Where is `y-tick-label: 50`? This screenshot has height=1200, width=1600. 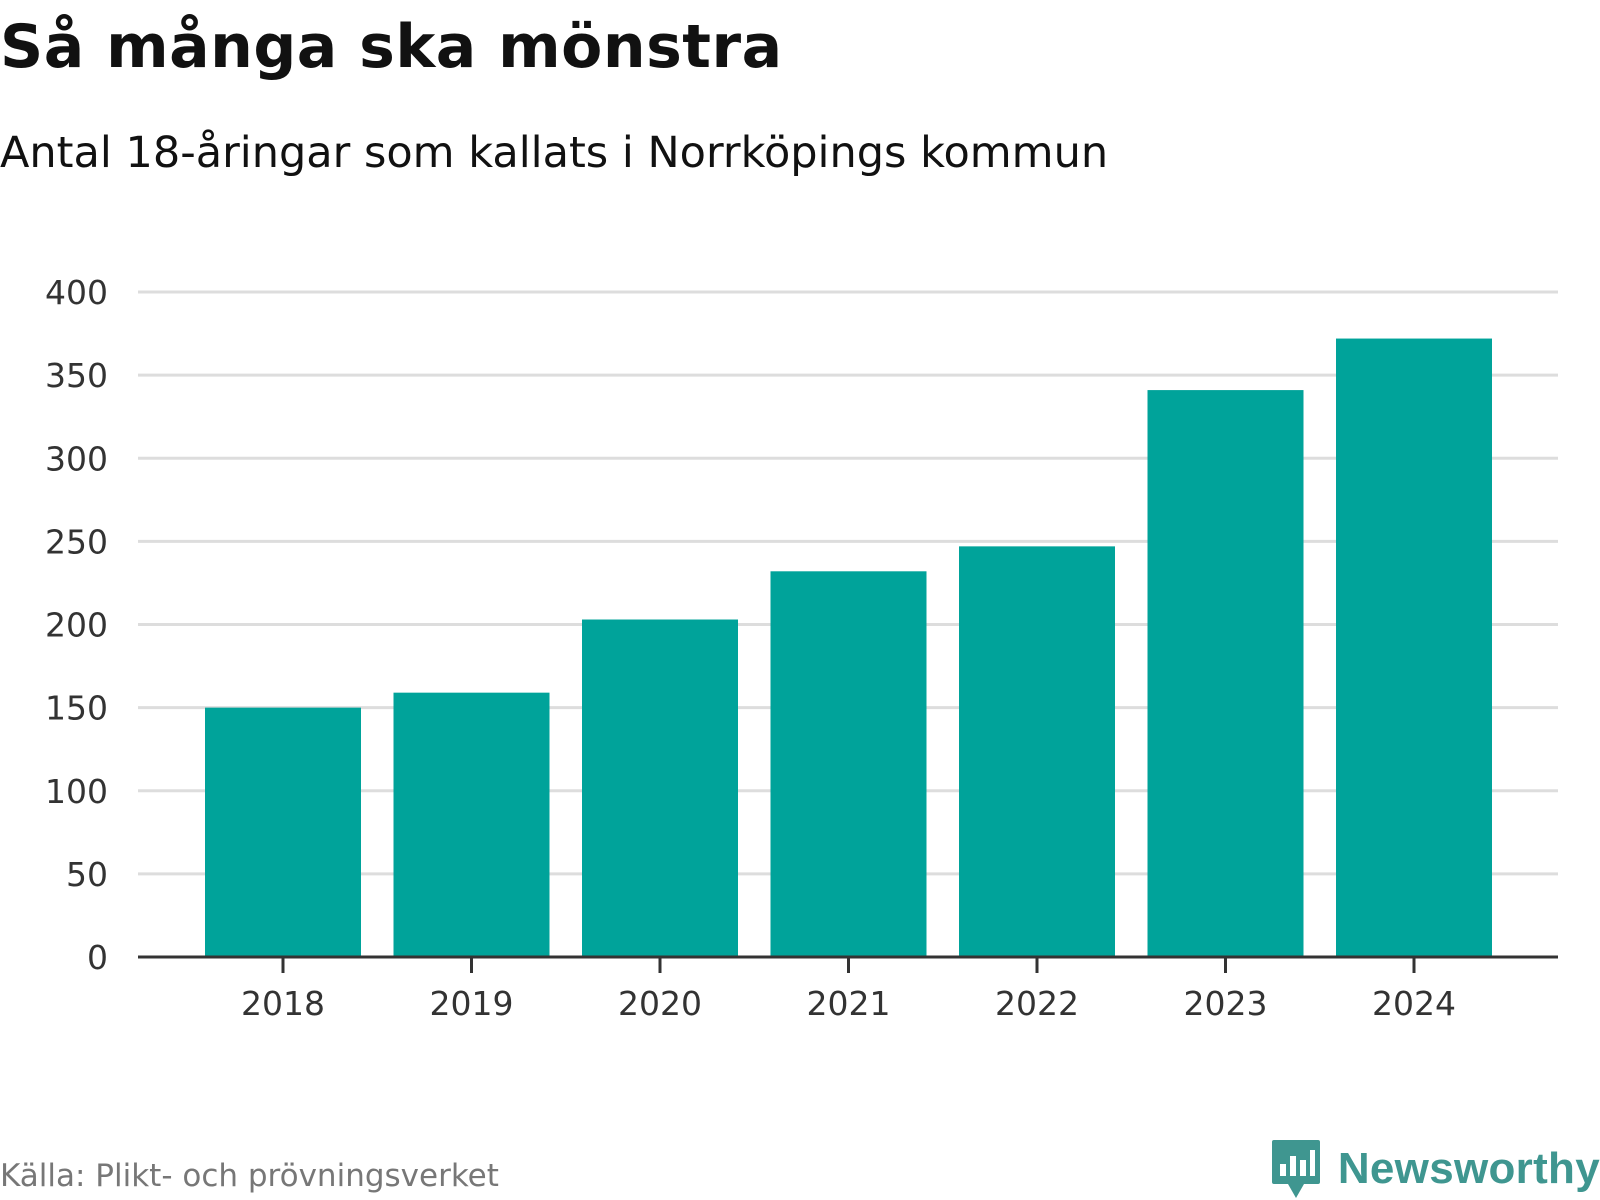
y-tick-label: 50 is located at coordinates (87, 874).